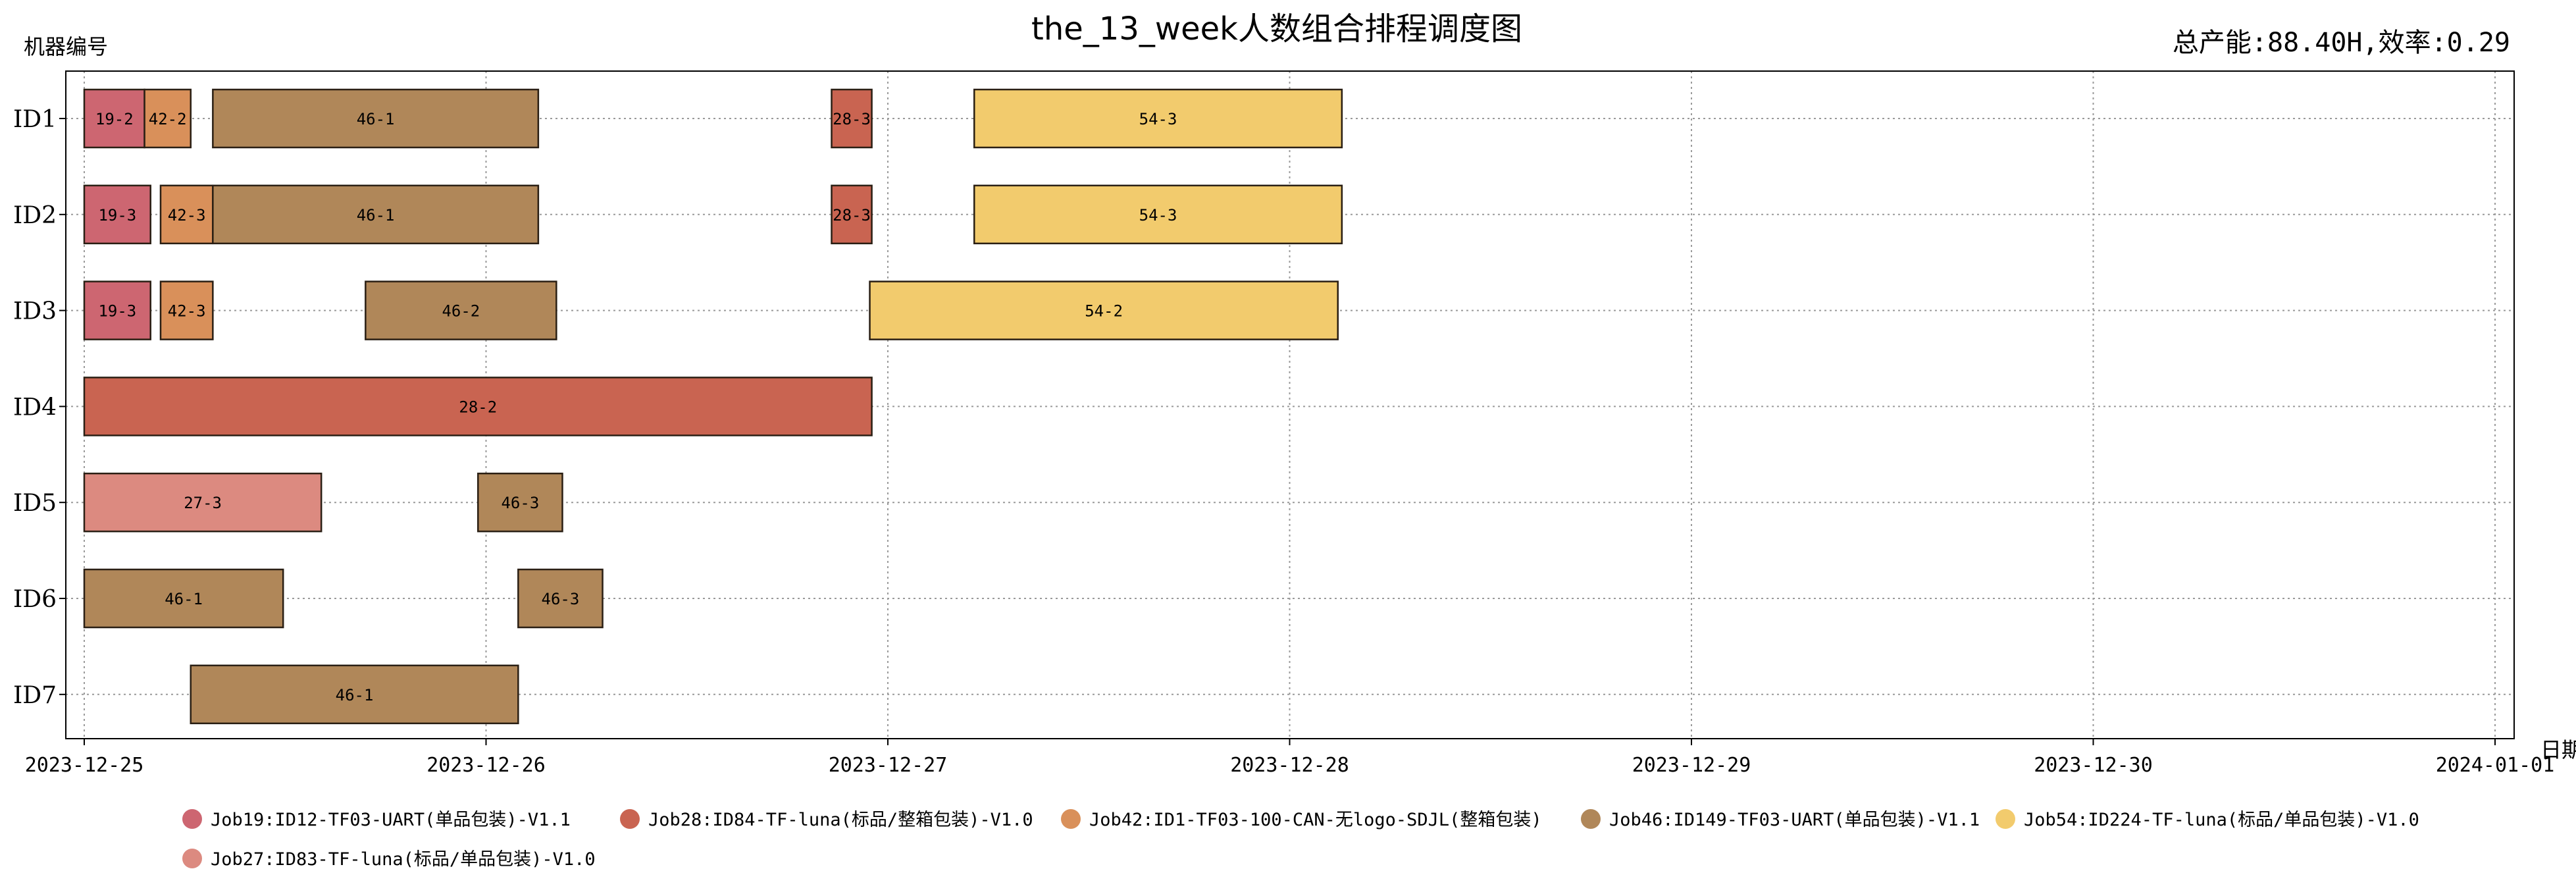 The width and height of the screenshot is (2576, 896). Describe the element at coordinates (840, 820) in the screenshot. I see `legend-label: Job28:ID84-TF-luna(标品/整箱包装)-V1.0` at that location.